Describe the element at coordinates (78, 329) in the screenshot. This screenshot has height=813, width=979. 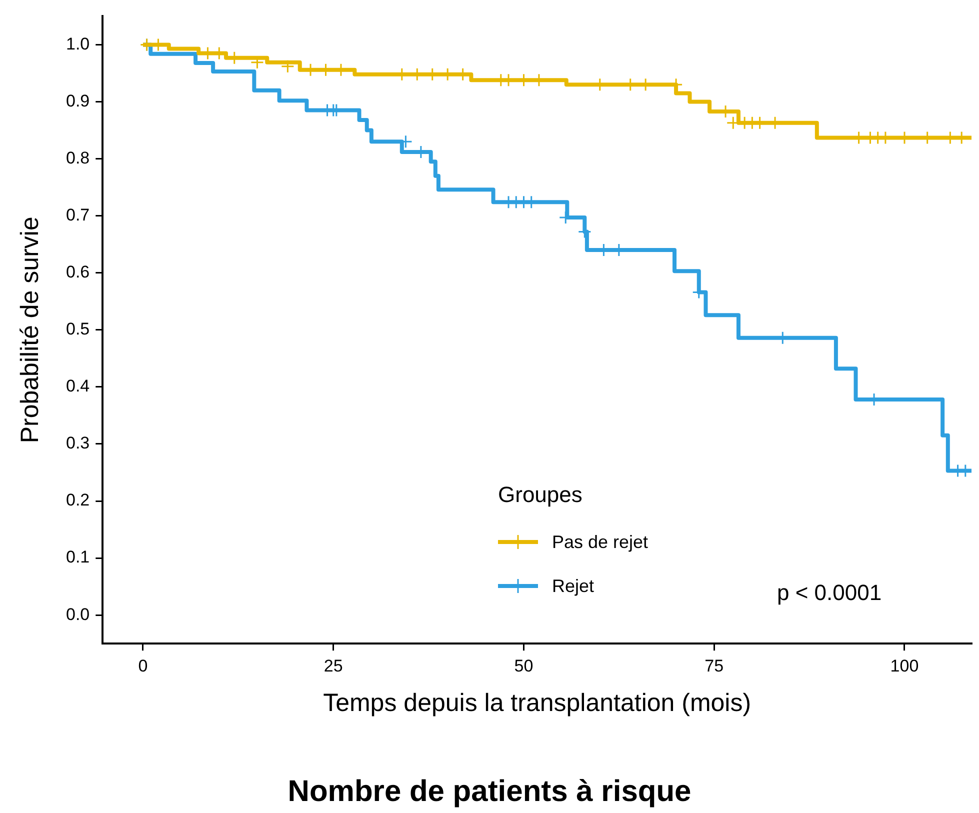
I see `y-tick-label: 0.5` at that location.